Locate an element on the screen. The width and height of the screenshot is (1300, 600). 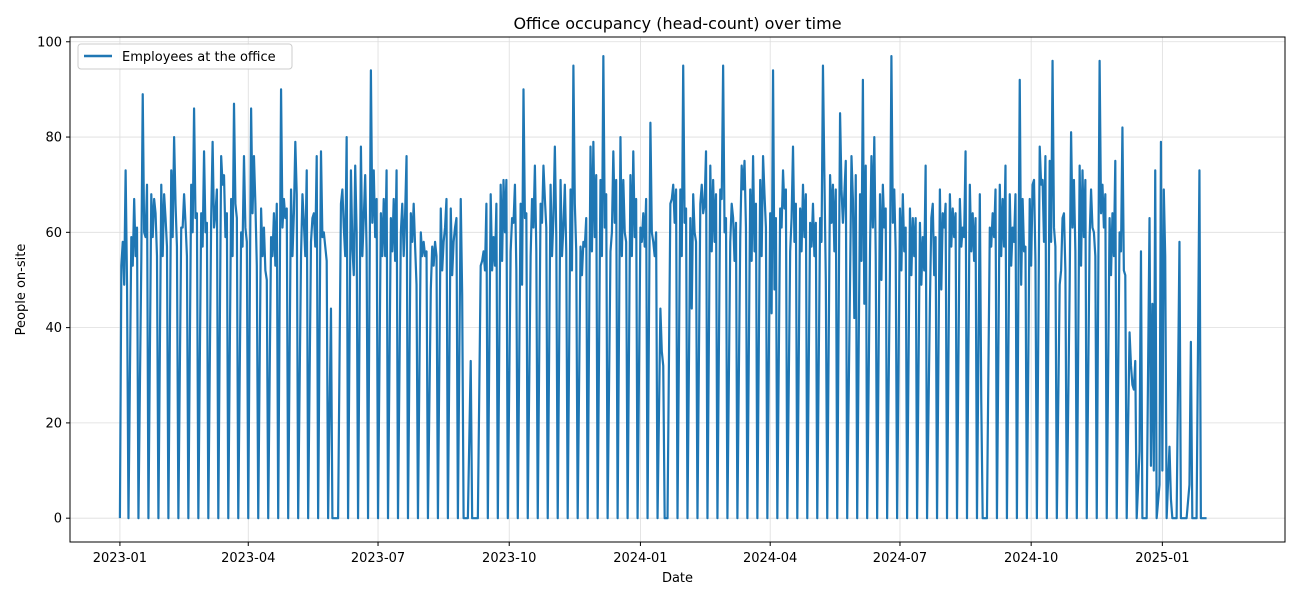
y-tick-label: 20 is located at coordinates (53, 423).